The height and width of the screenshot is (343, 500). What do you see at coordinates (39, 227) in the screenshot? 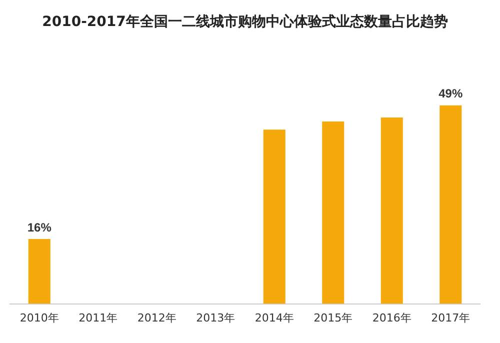
I see `data-label: 16%` at bounding box center [39, 227].